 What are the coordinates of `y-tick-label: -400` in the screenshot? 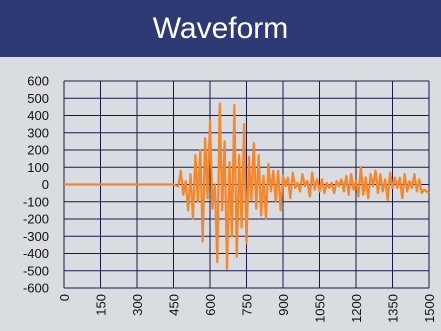 It's located at (36, 253).